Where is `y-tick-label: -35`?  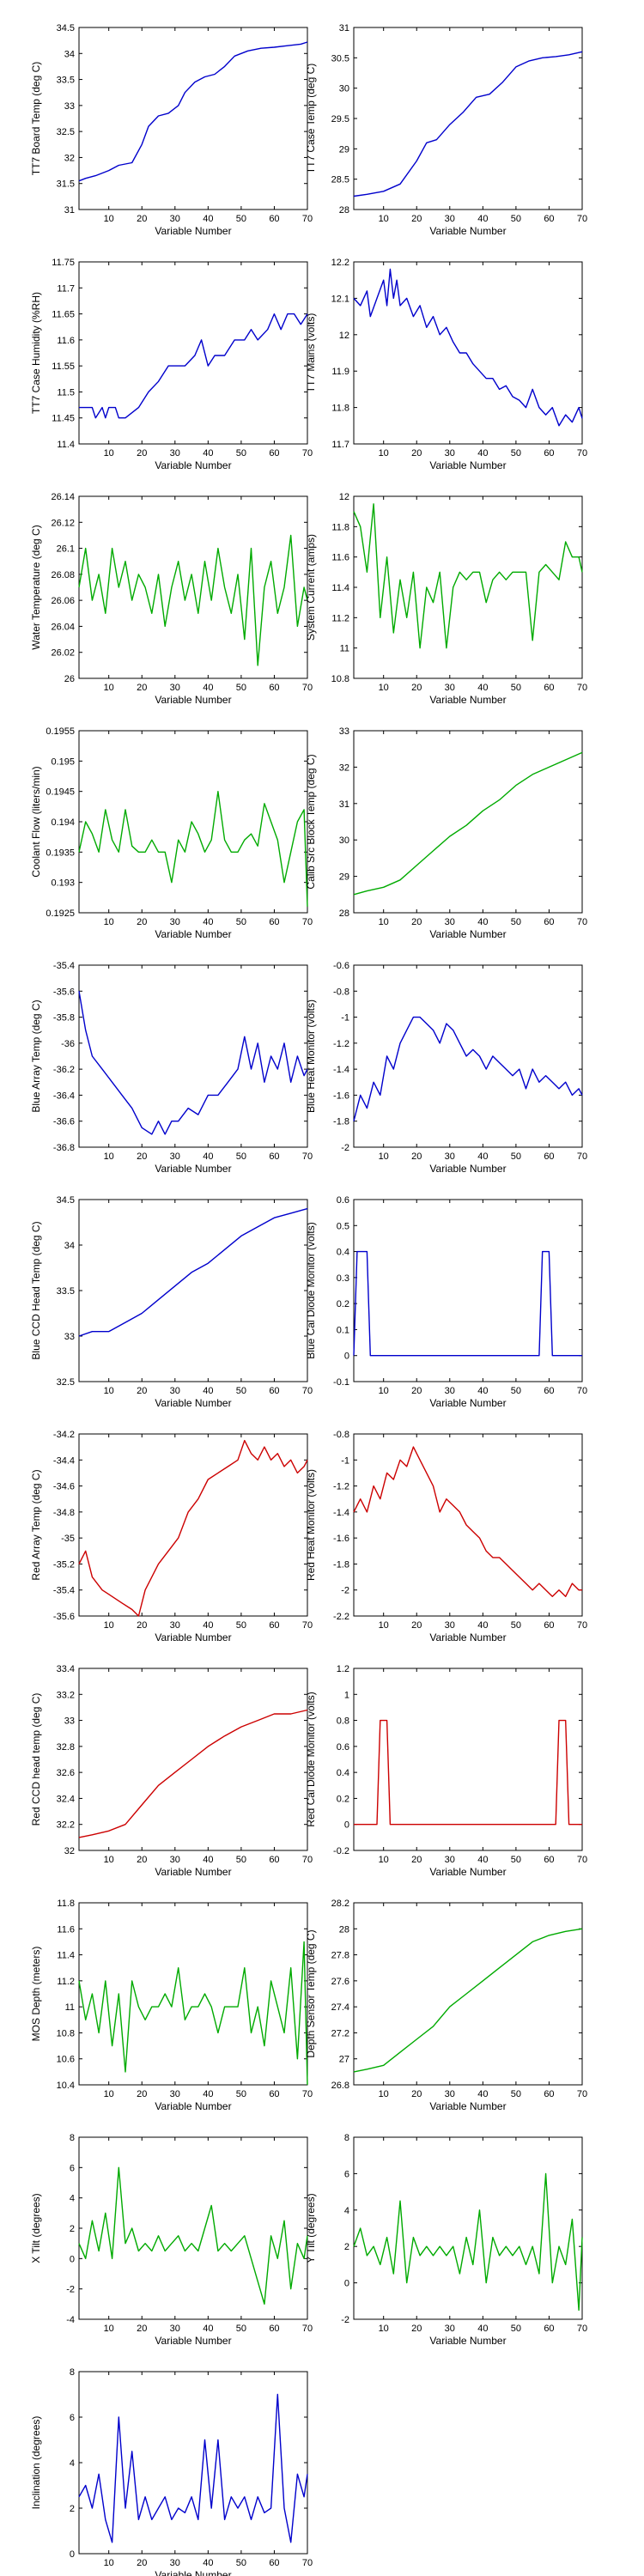 y-tick-label: -35 is located at coordinates (68, 1539).